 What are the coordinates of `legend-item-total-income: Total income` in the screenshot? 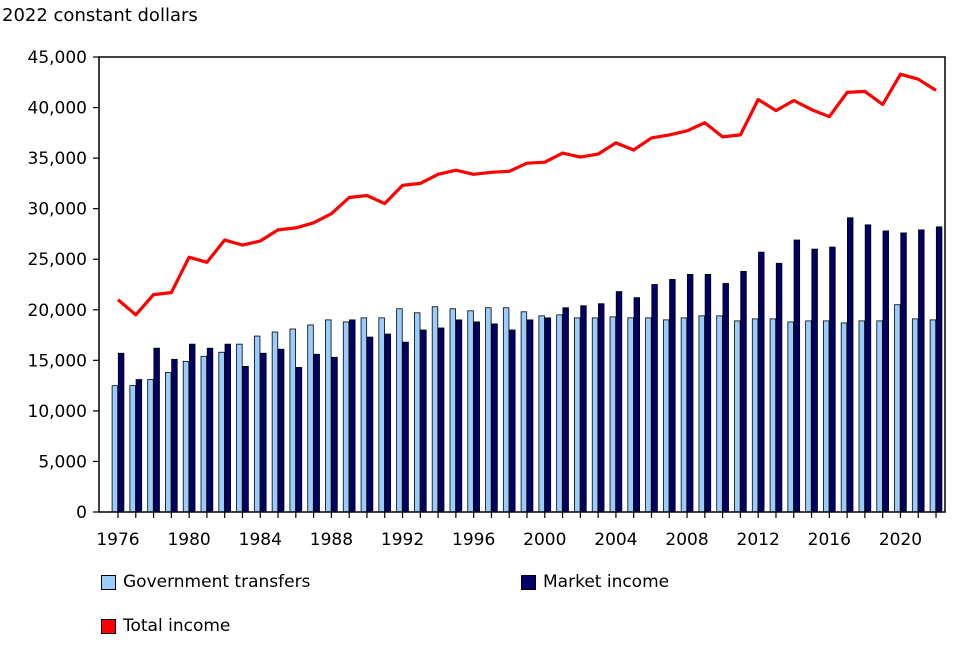 It's located at (165, 626).